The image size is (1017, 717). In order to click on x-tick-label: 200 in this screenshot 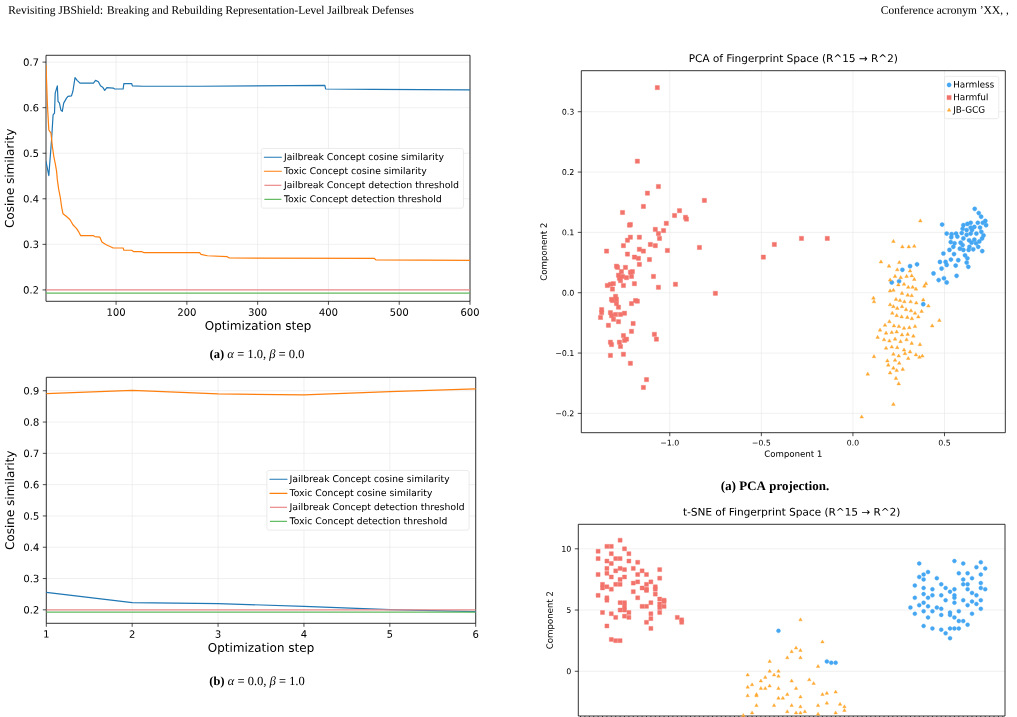, I will do `click(187, 312)`.